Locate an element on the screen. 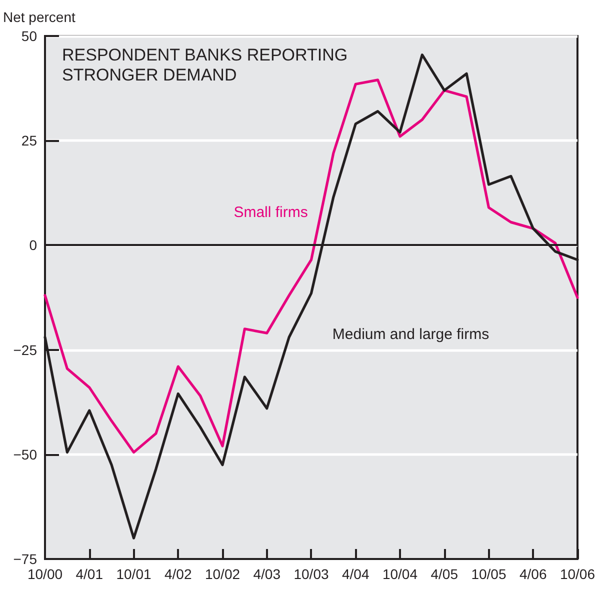  y-tick-label: 50 is located at coordinates (29, 36).